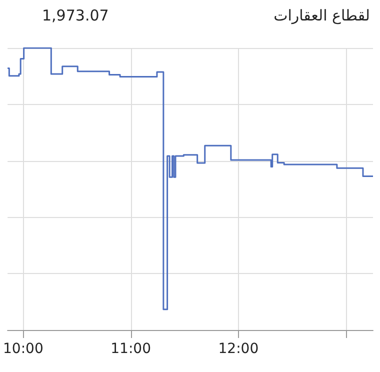 The width and height of the screenshot is (380, 372). What do you see at coordinates (23, 349) in the screenshot?
I see `x-tick-label: 10:00` at bounding box center [23, 349].